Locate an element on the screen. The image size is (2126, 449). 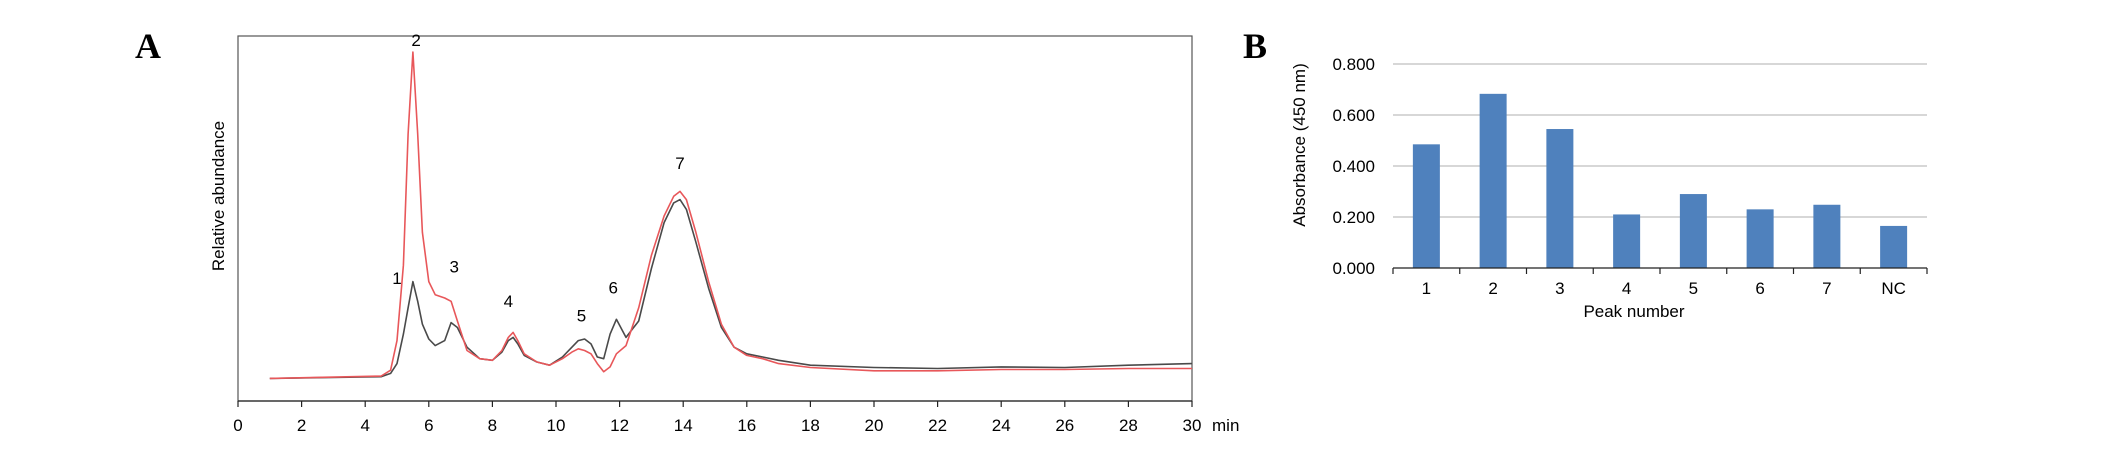
x-tick-label: 18 is located at coordinates (810, 425).